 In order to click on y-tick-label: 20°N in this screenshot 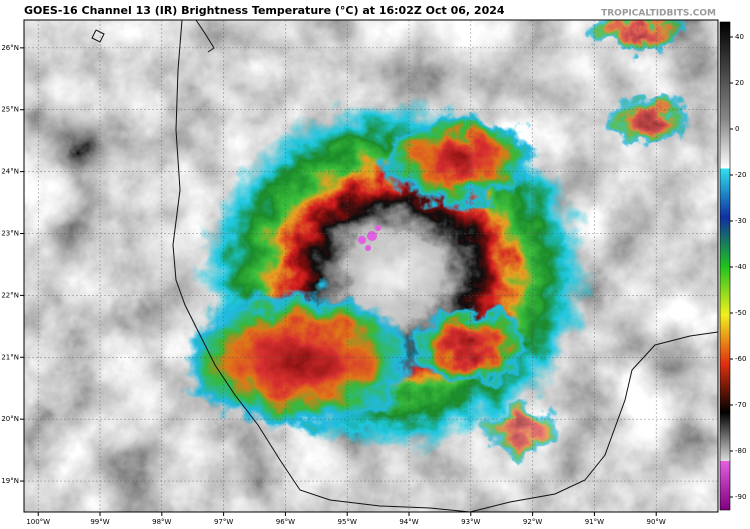, I will do `click(10, 419)`.